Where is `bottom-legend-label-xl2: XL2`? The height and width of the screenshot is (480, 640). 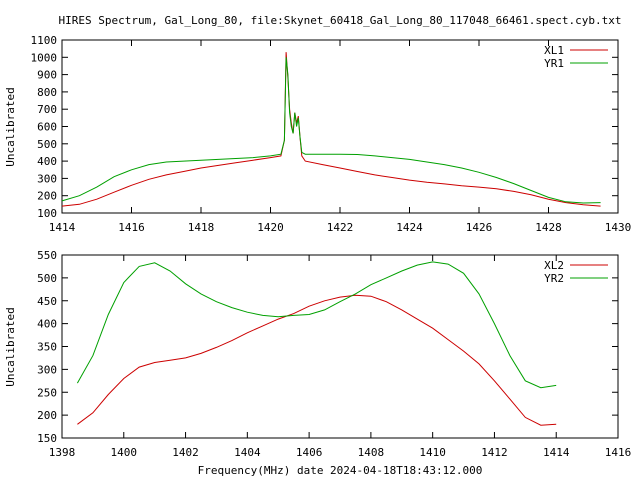 bottom-legend-label-xl2: XL2 is located at coordinates (554, 265).